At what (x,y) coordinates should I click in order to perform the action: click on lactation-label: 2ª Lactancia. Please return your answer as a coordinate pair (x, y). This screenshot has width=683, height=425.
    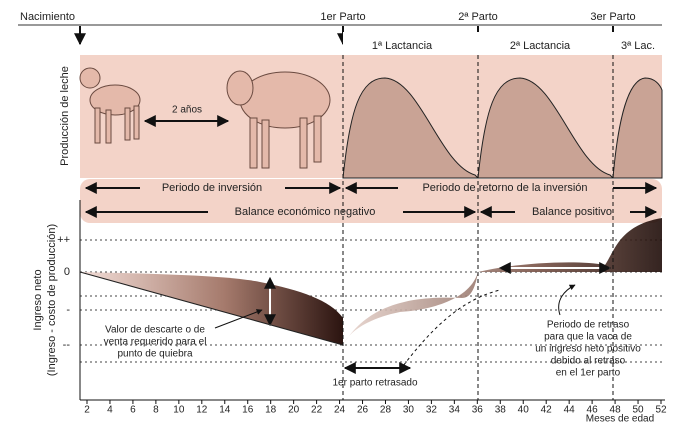
    Looking at the image, I should click on (540, 46).